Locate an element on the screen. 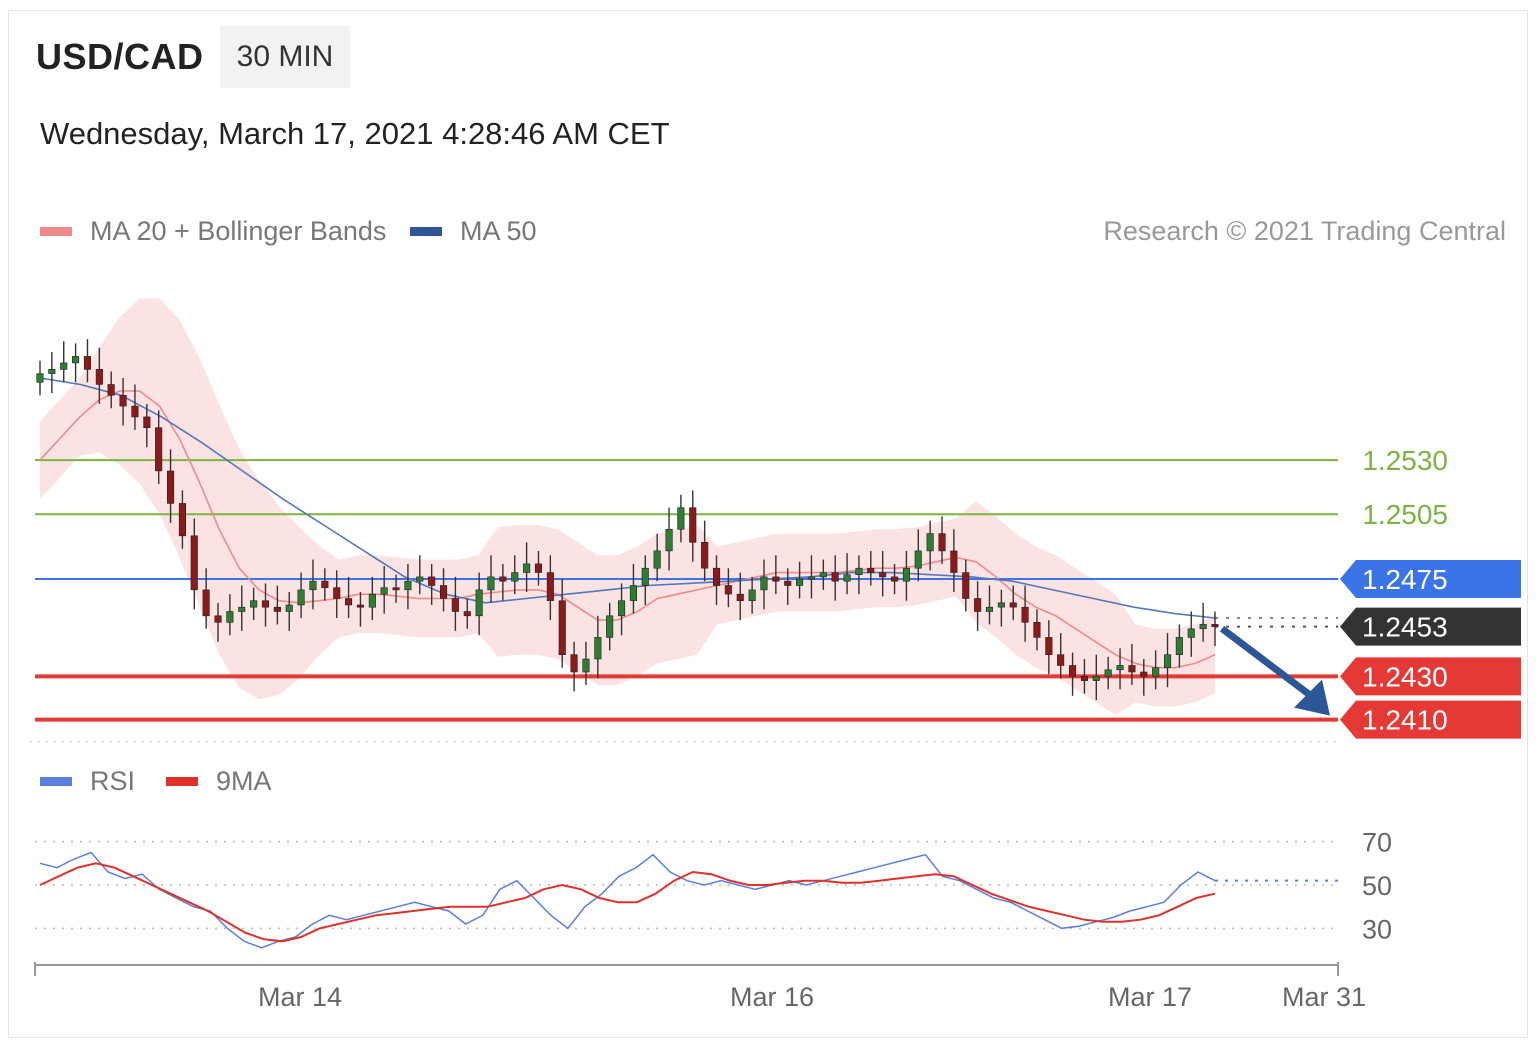  rsi-tick-label-50: 50 is located at coordinates (1377, 886).